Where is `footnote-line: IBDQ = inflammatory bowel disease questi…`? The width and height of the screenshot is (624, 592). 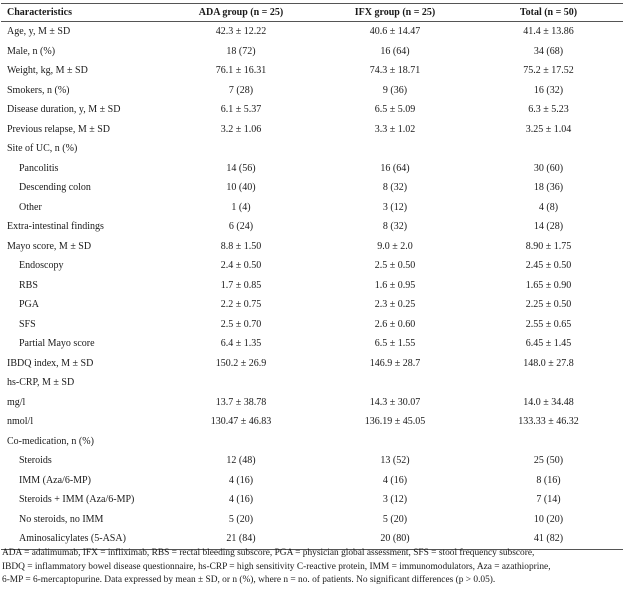
footnote-line: IBDQ = inflammatory bowel disease questi… is located at coordinates (276, 566).